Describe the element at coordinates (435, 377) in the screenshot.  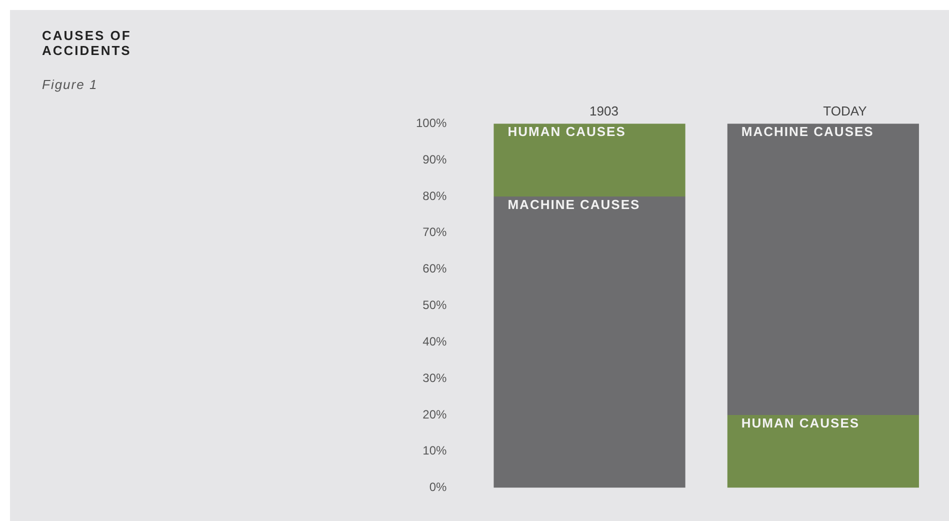
I see `y-tick-label: 30%` at that location.